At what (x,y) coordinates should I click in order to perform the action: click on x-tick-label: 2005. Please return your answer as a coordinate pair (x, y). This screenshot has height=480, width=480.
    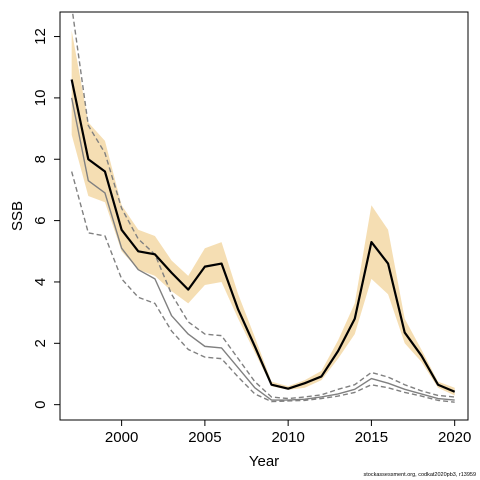
    Looking at the image, I should click on (204, 437).